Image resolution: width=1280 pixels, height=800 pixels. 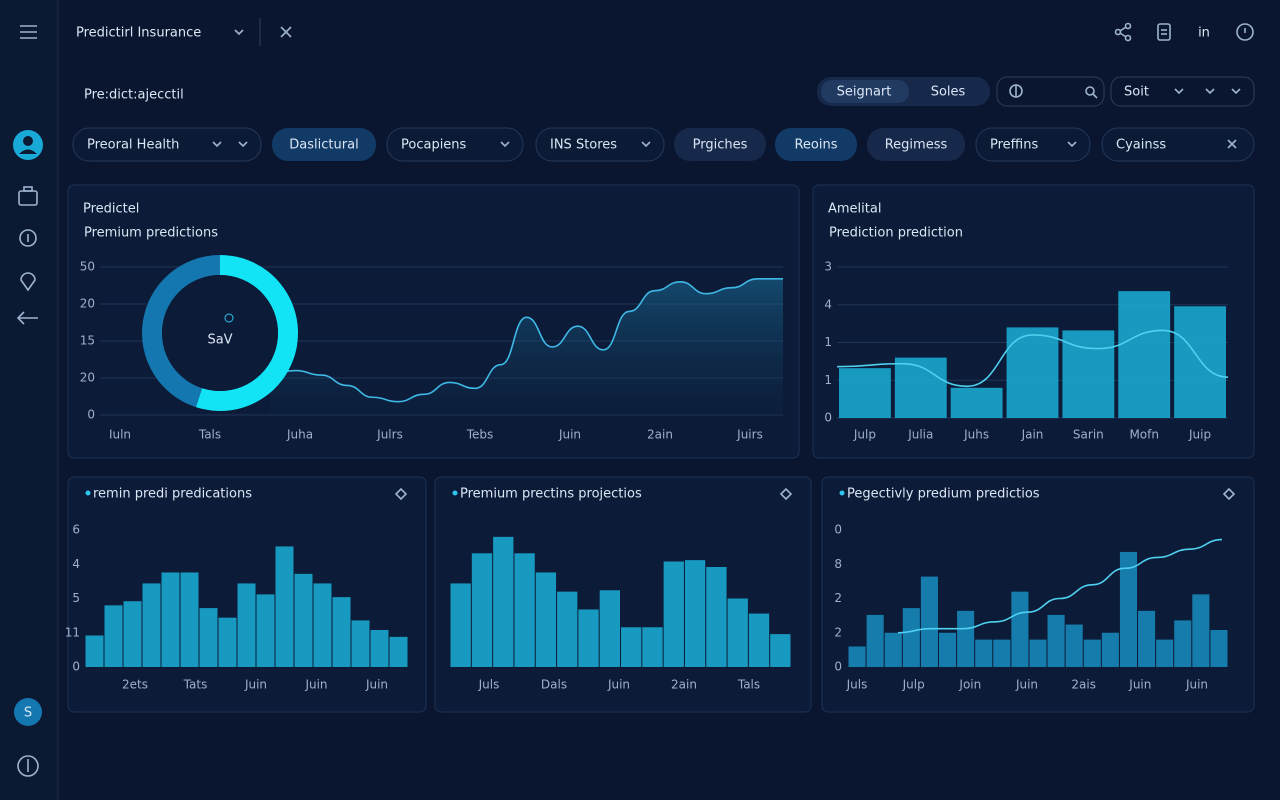 What do you see at coordinates (28, 32) in the screenshot?
I see `menu-icon` at bounding box center [28, 32].